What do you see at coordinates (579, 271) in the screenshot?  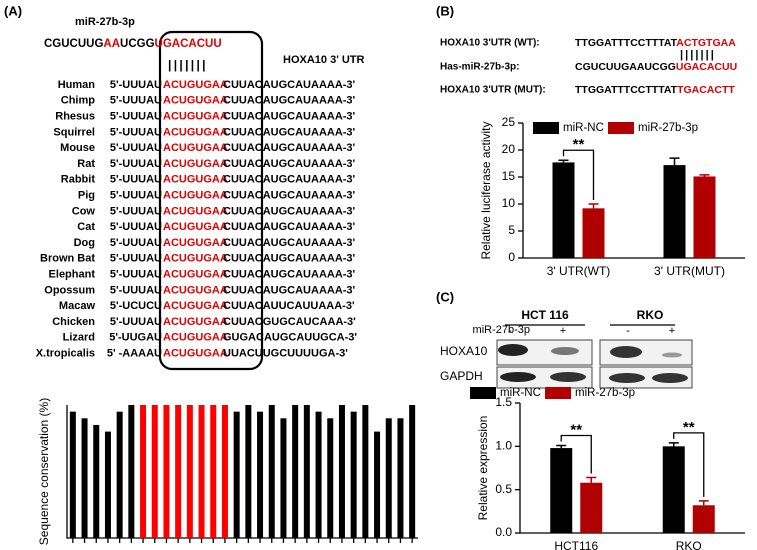 I see `x-tick-label: 3' UTR(WT)` at bounding box center [579, 271].